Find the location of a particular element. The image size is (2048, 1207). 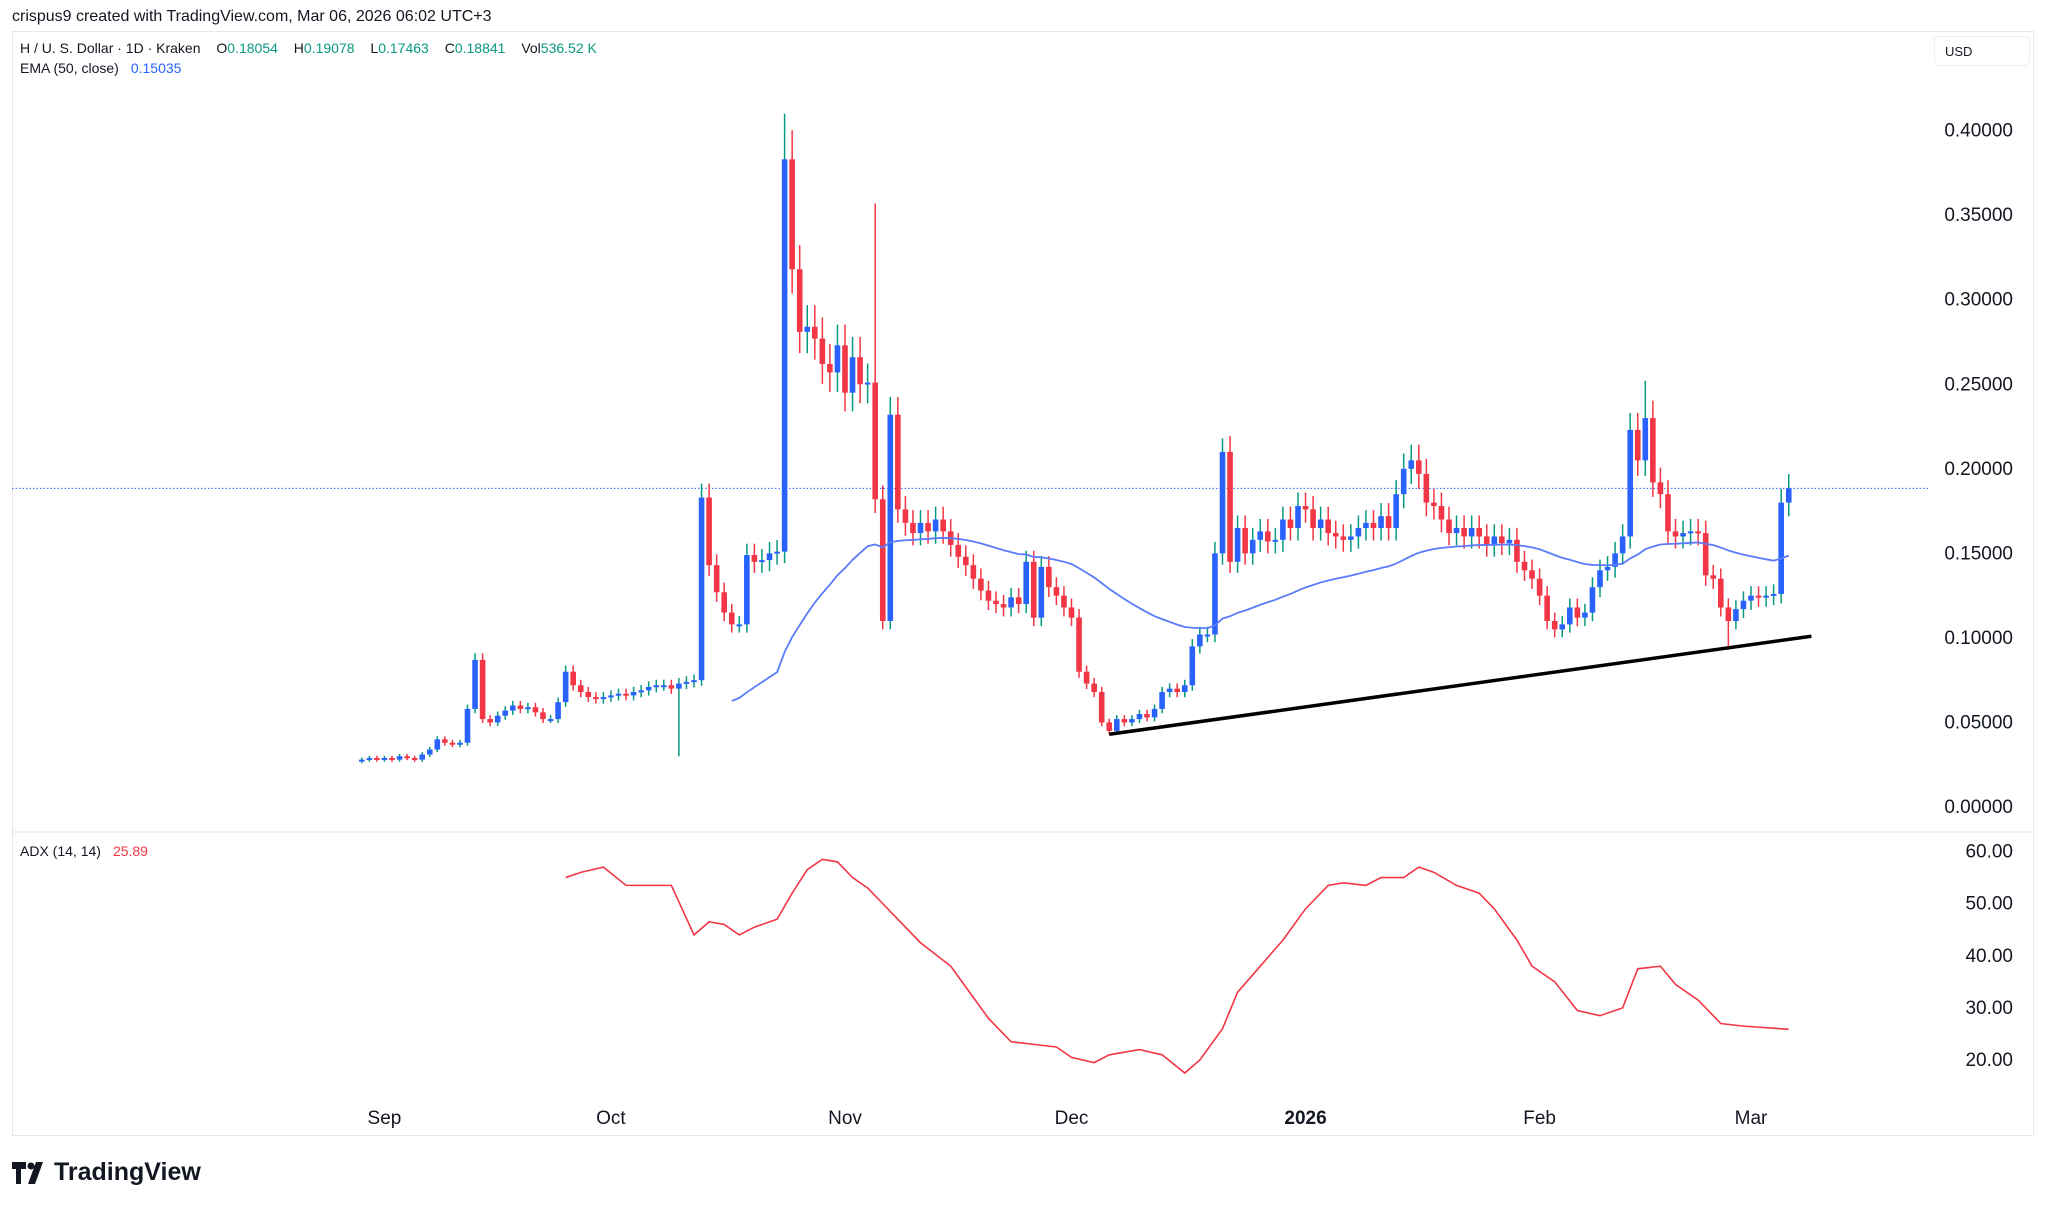

price-tick-label: 0.35000 is located at coordinates (1978, 215).